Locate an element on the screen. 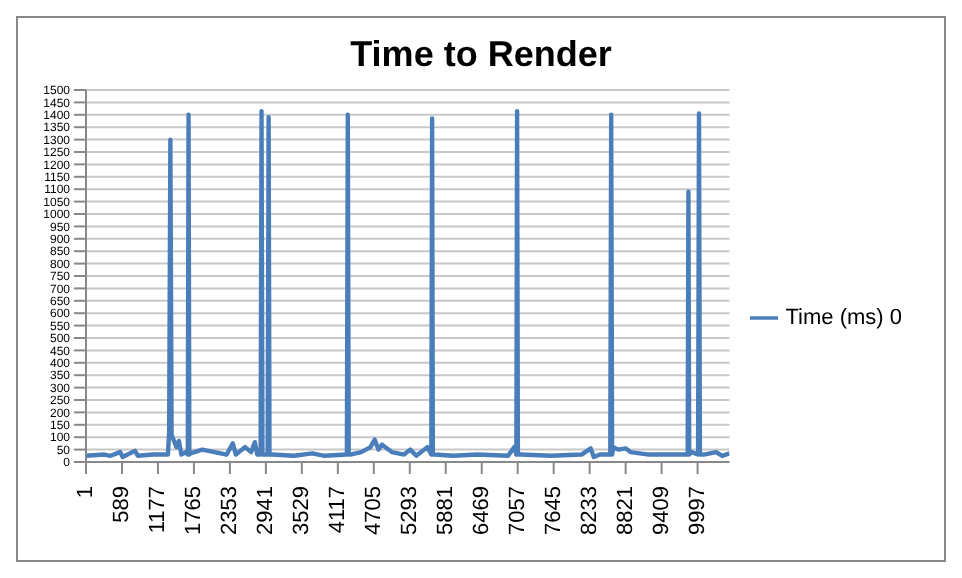 This screenshot has width=962, height=578. x-tick-label: 5881 is located at coordinates (445, 510).